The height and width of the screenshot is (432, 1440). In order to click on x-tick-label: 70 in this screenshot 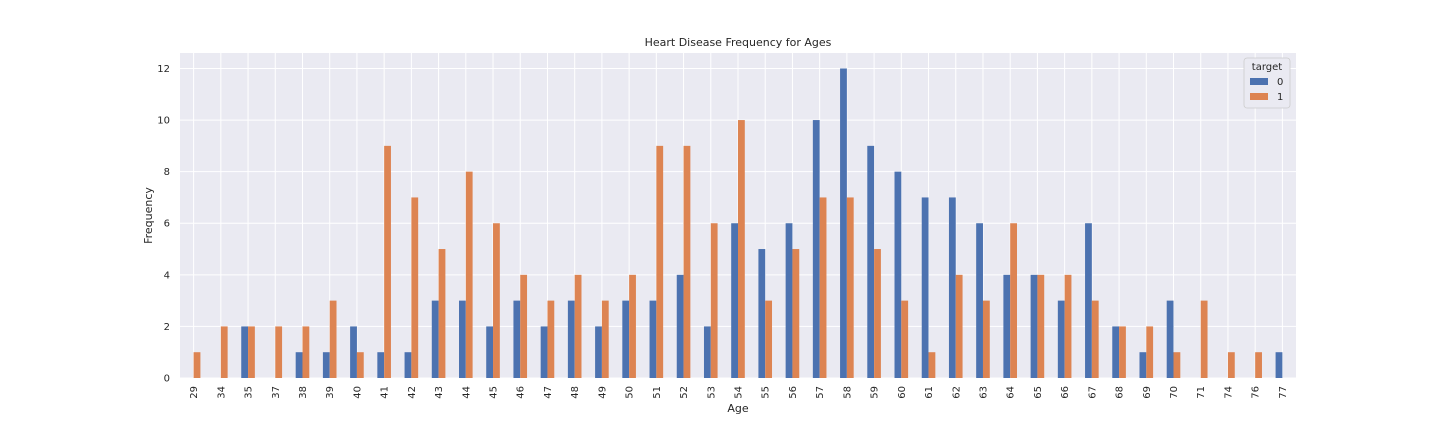, I will do `click(1174, 392)`.